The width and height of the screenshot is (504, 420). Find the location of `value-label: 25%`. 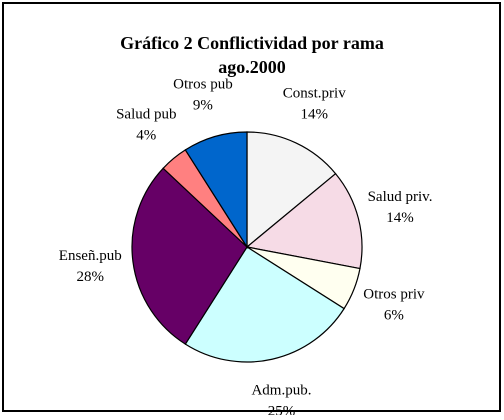

value-label: 25% is located at coordinates (282, 409).